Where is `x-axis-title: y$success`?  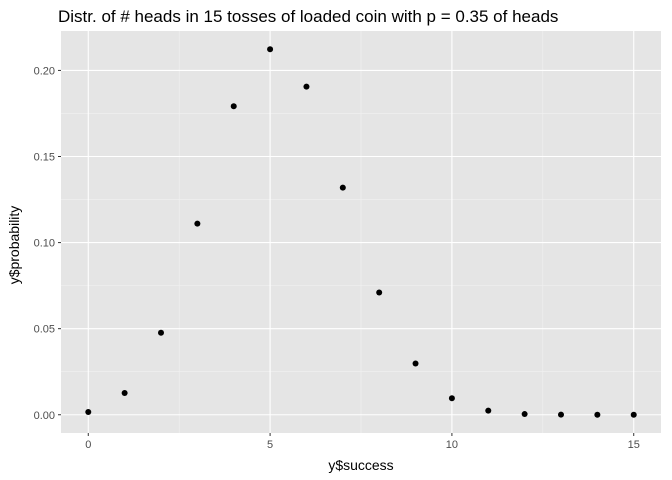 x-axis-title: y$success is located at coordinates (360, 465).